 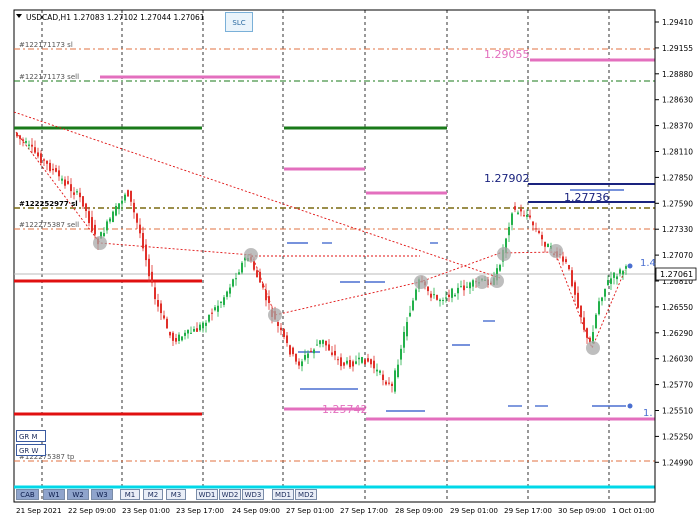 What do you see at coordinates (230, 494) in the screenshot?
I see `tf-button-wd2: WD2` at bounding box center [230, 494].